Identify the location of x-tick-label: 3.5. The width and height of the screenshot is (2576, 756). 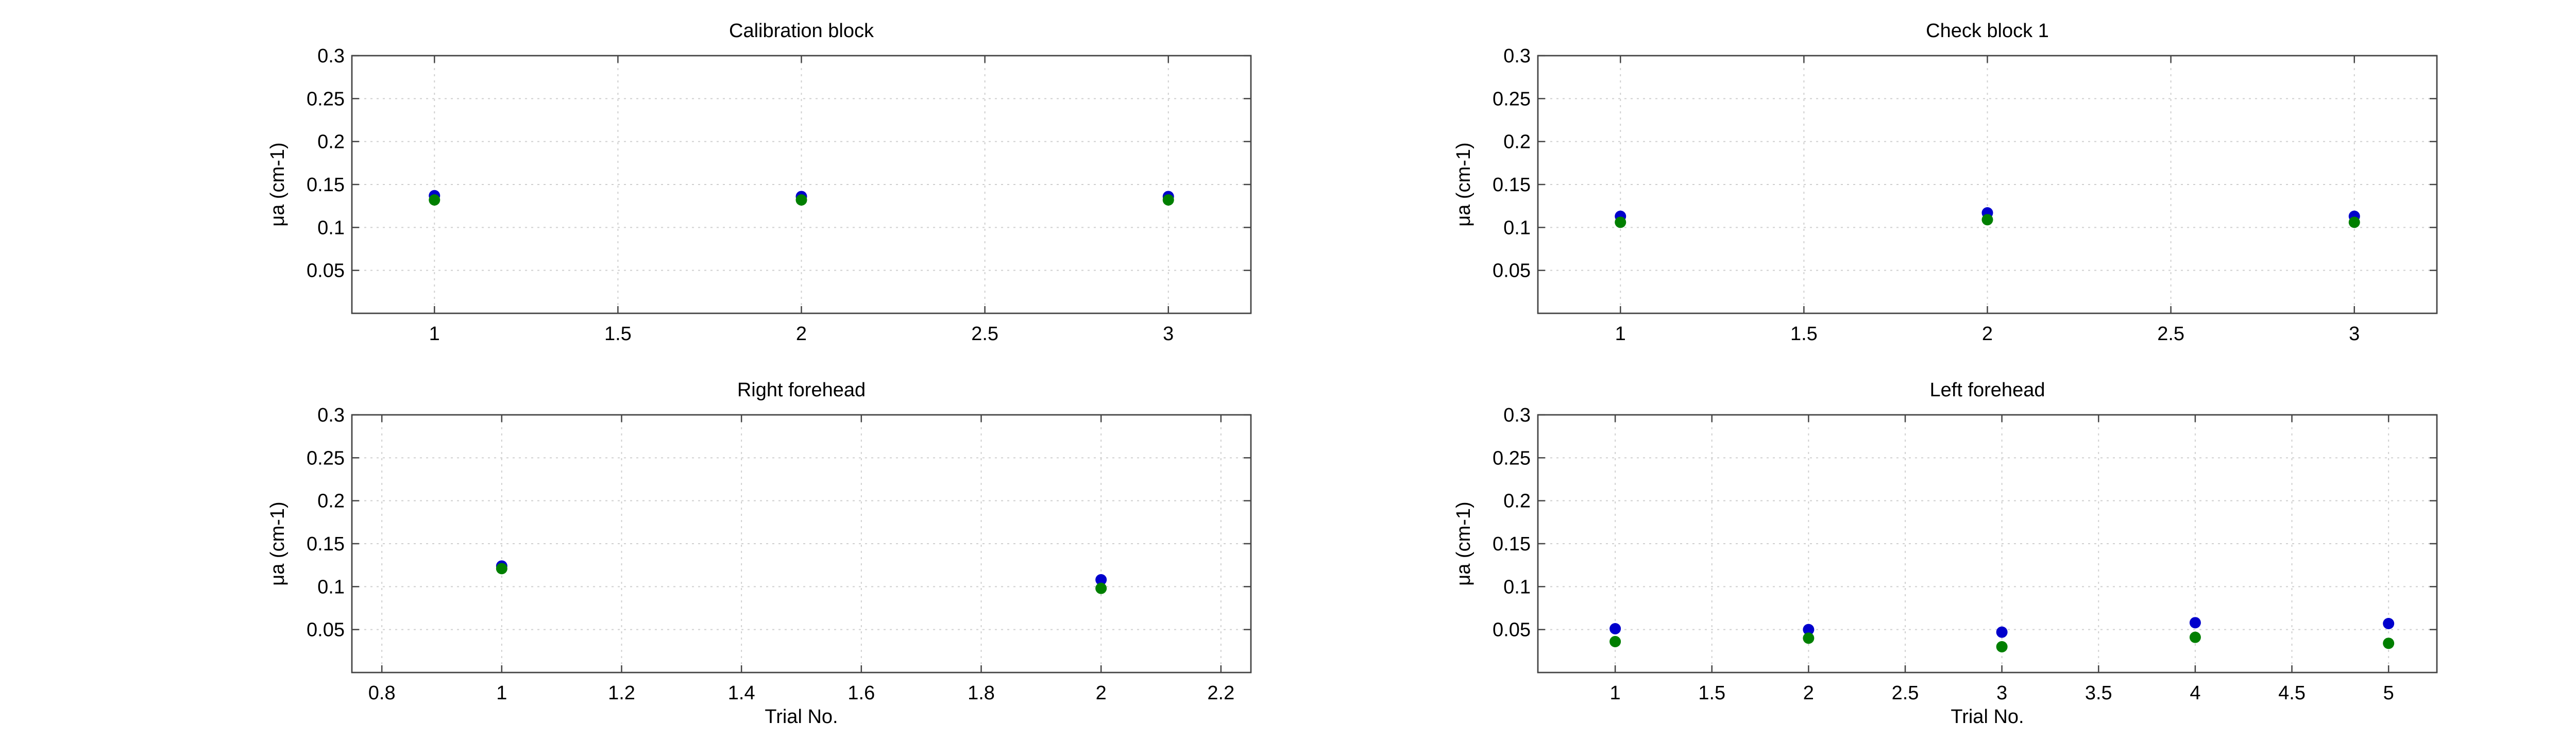
(2098, 693).